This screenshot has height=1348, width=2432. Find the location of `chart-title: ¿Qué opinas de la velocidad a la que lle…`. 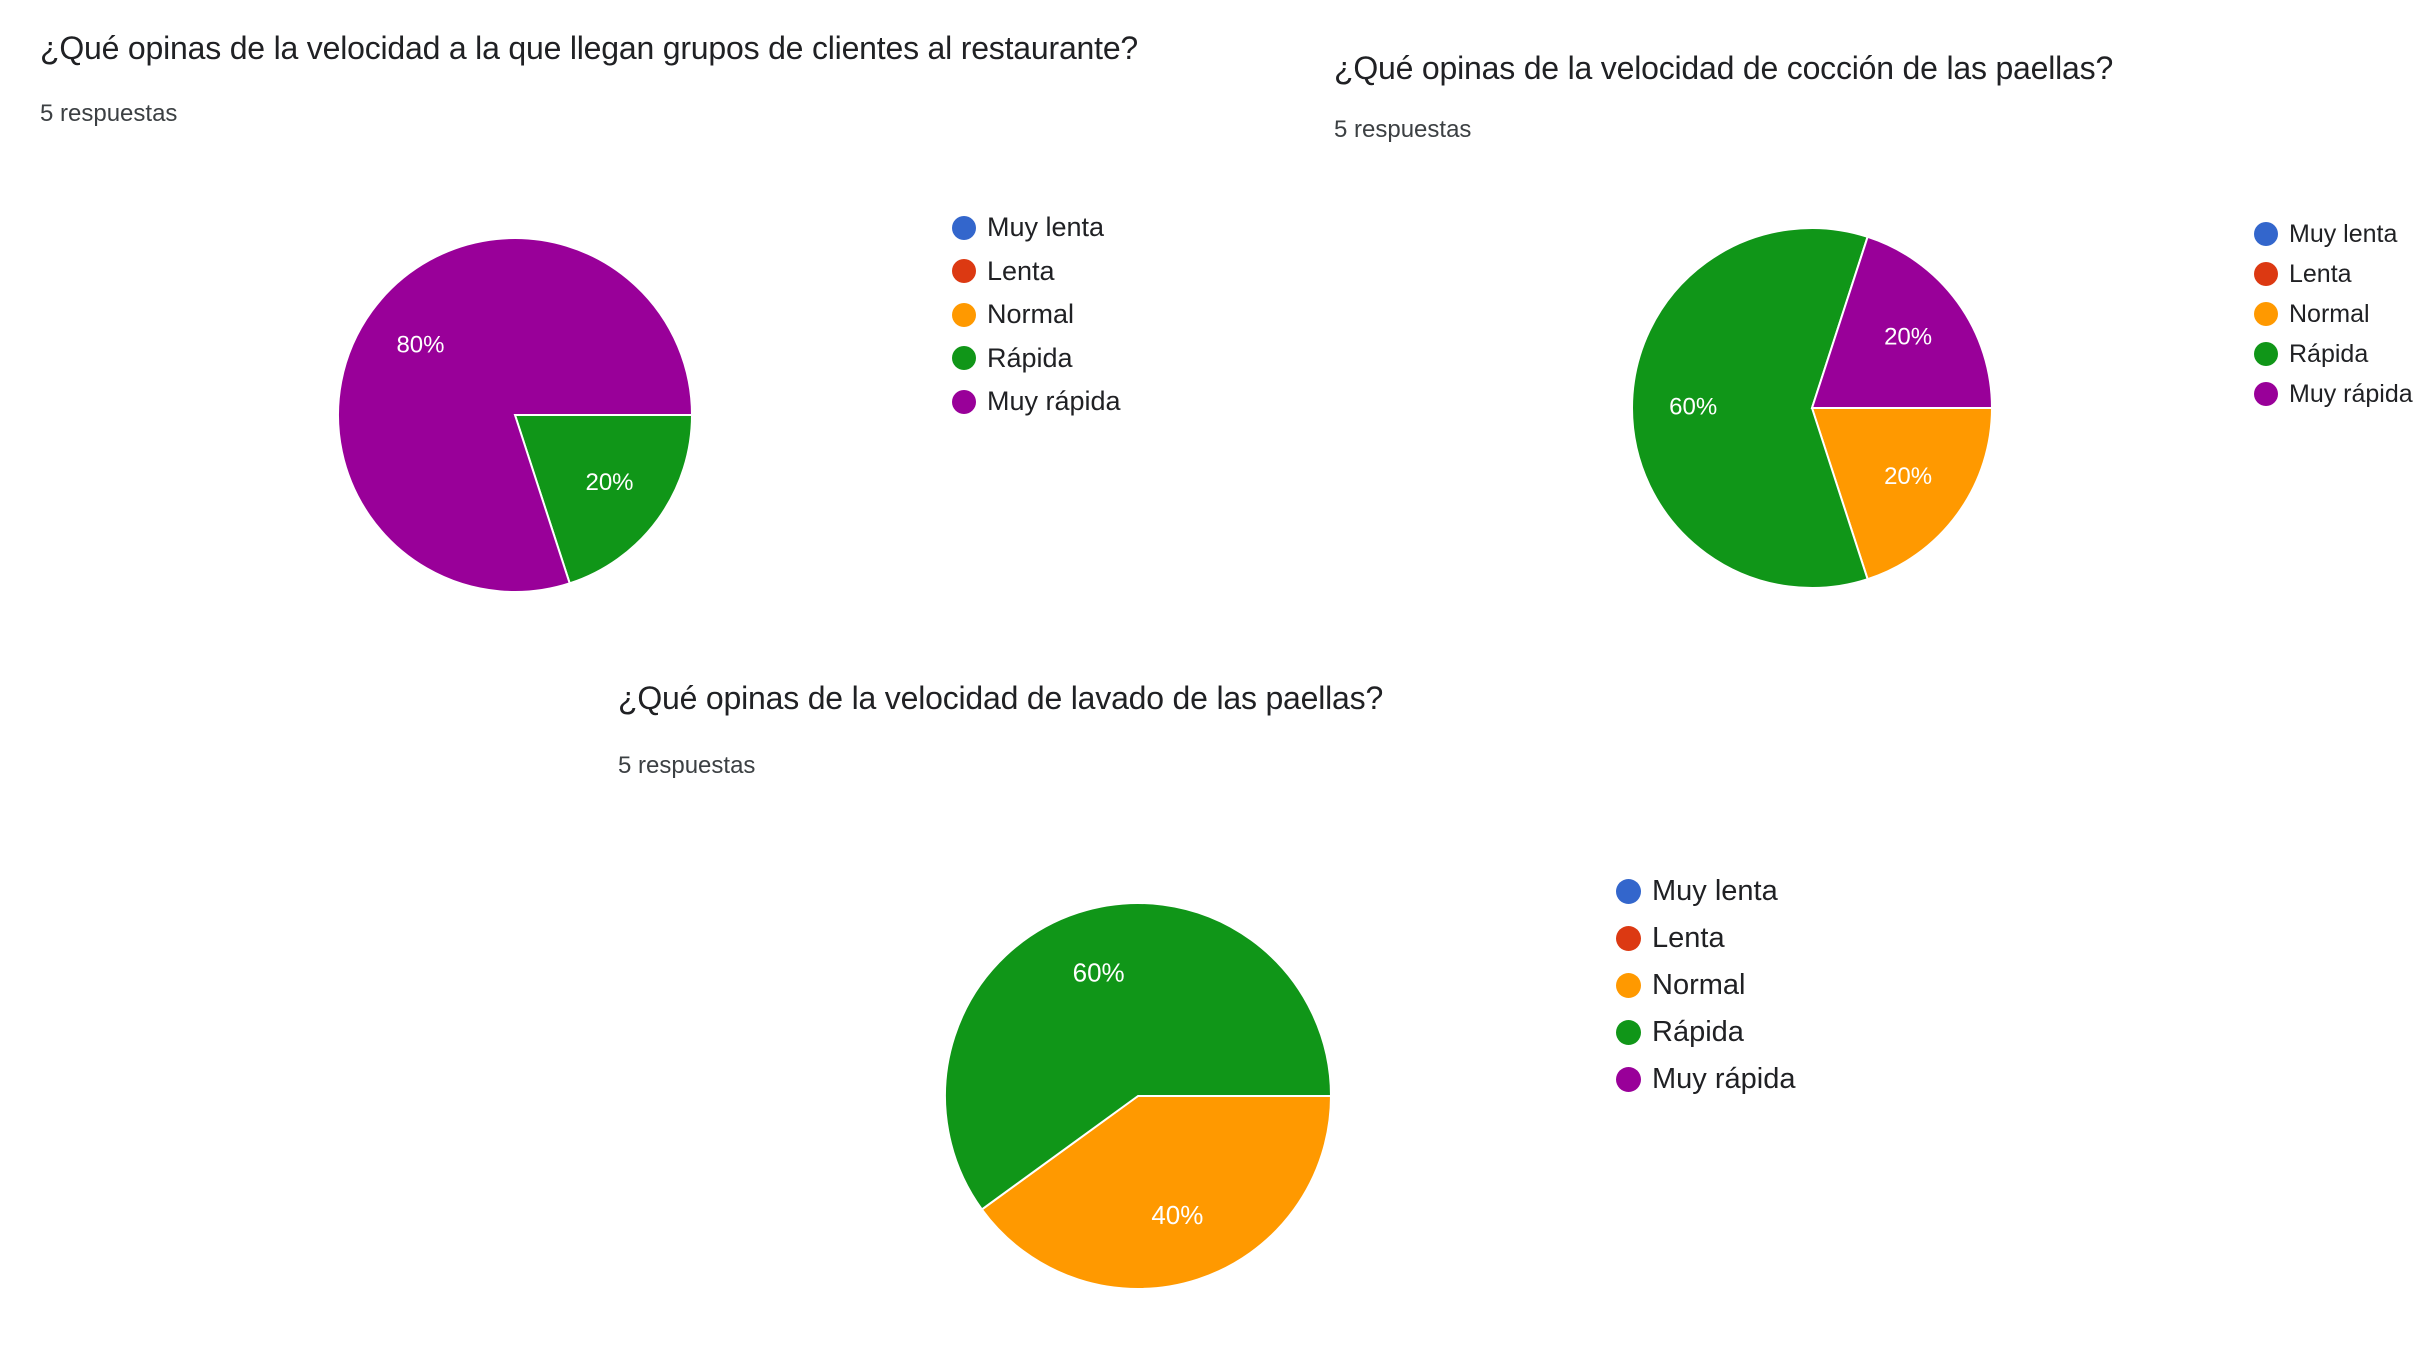

chart-title: ¿Qué opinas de la velocidad a la que lle… is located at coordinates (589, 48).